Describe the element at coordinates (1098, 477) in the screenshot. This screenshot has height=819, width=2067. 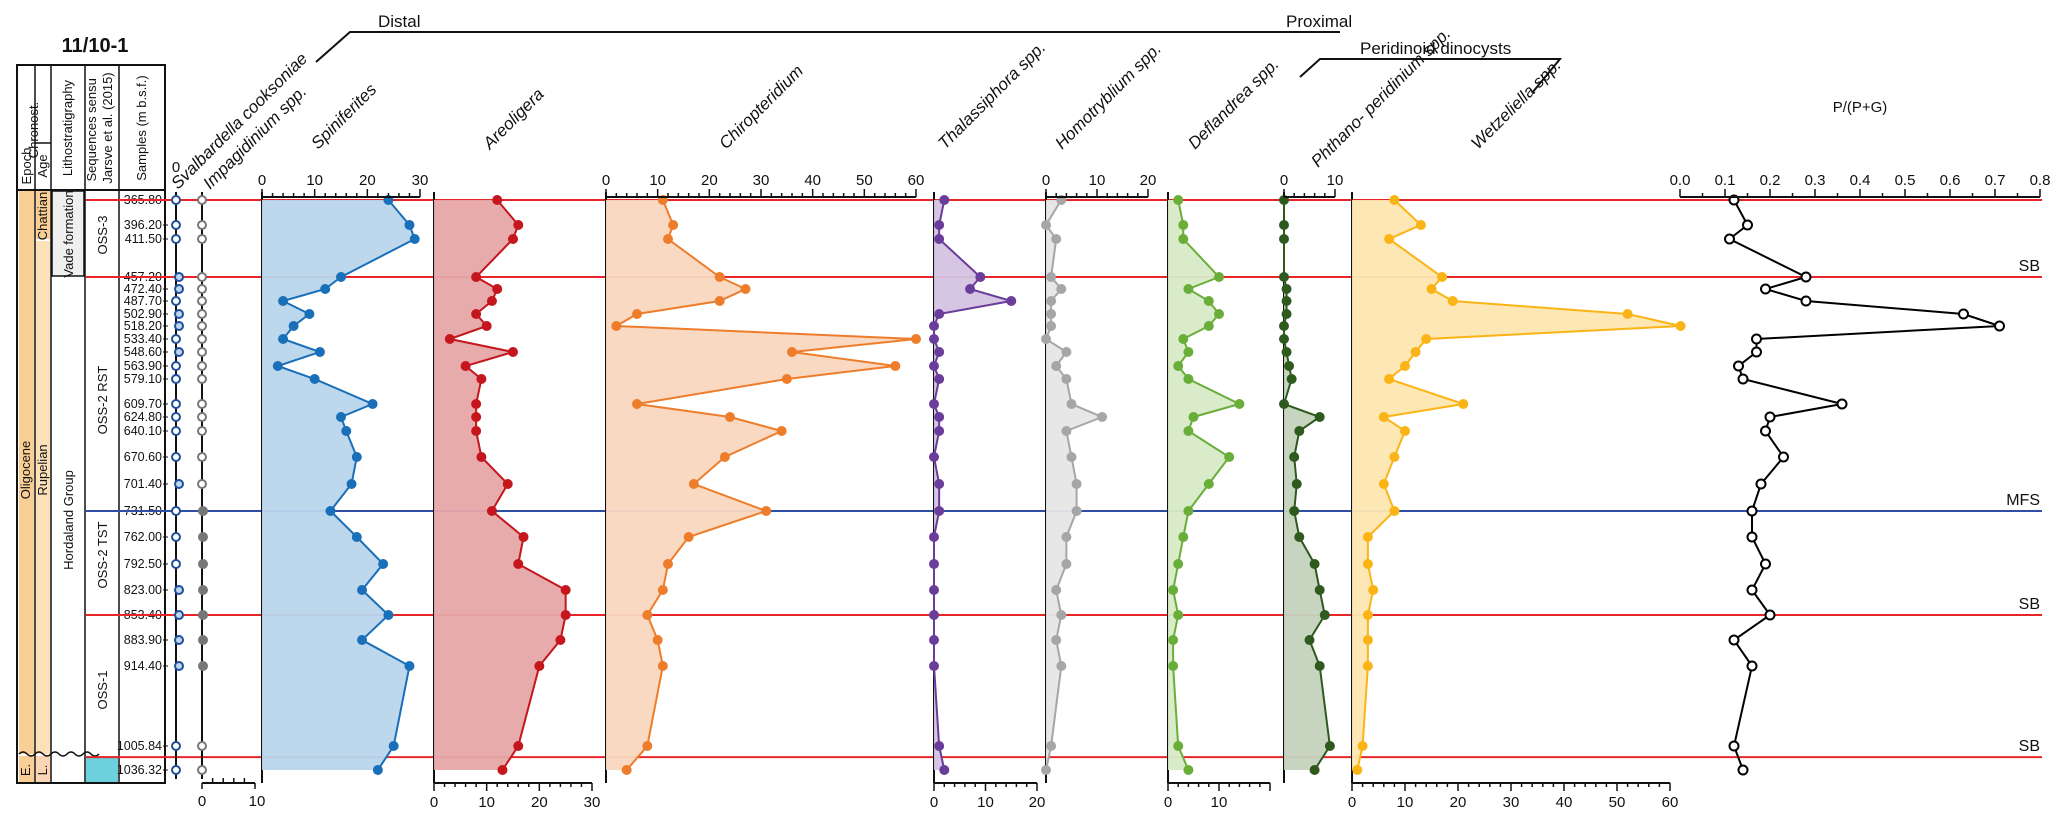
I see `panel-homotryblium-spp-: 0 10 20` at that location.